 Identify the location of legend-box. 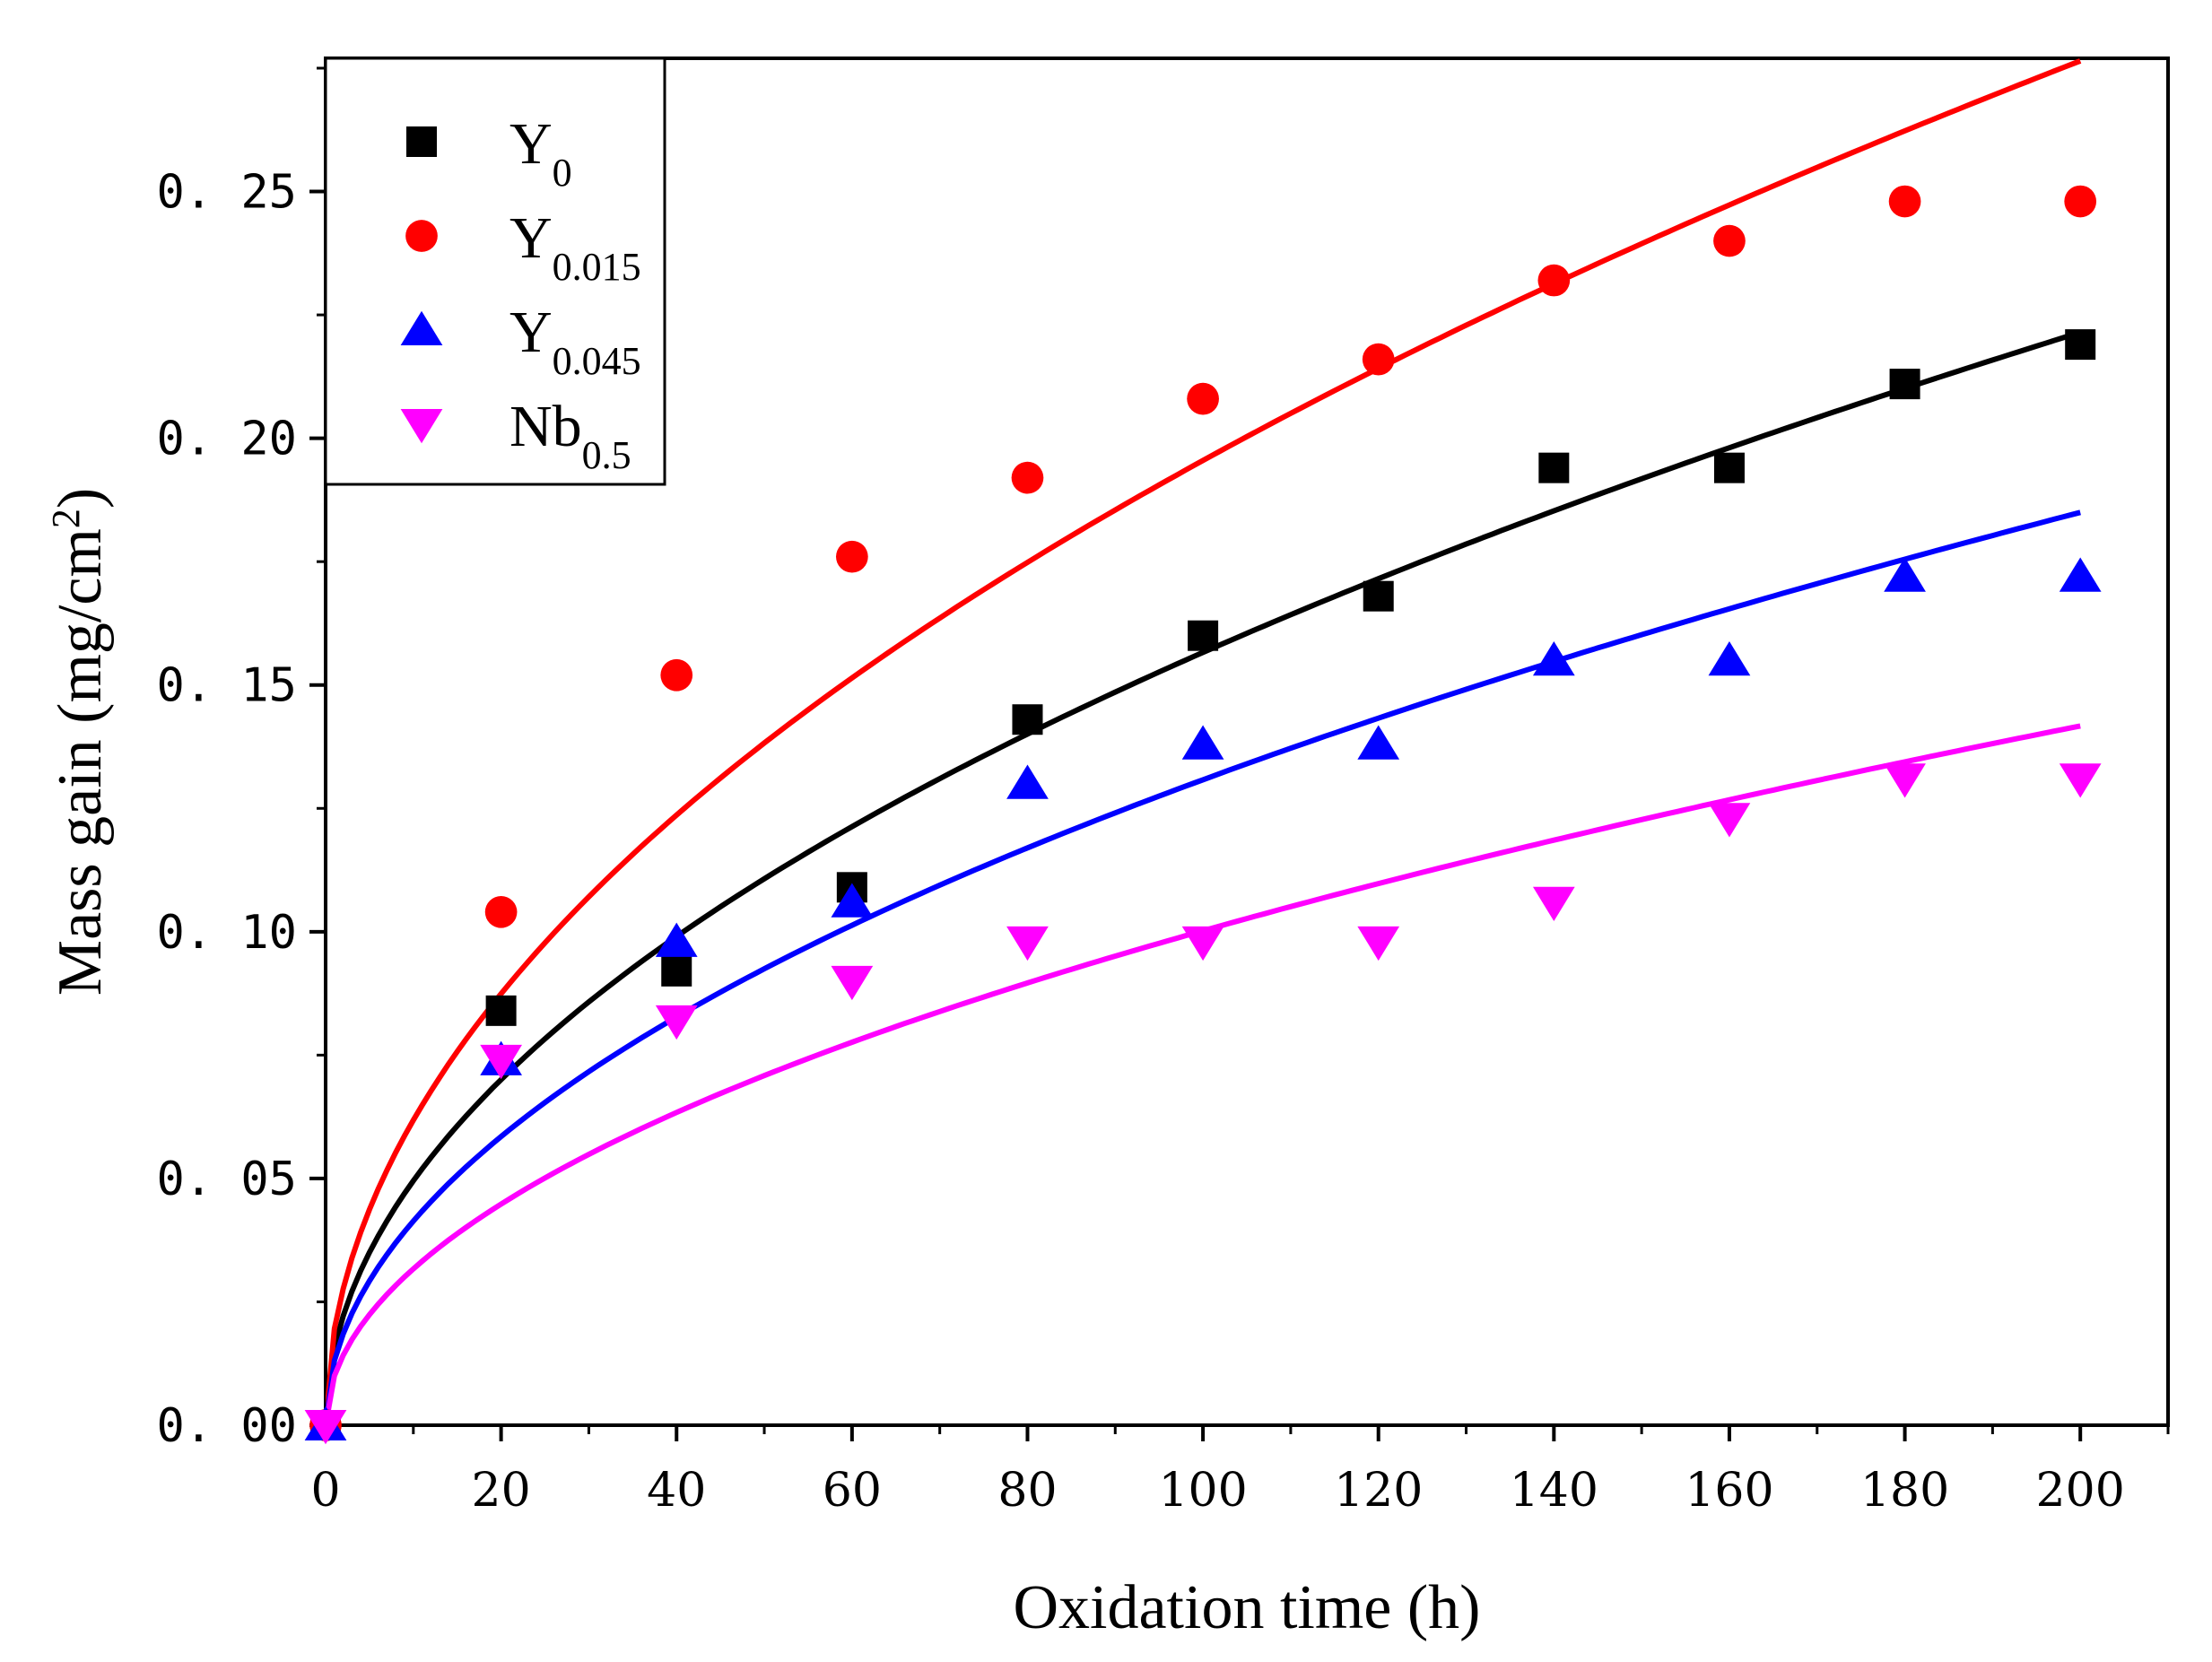
(495, 271).